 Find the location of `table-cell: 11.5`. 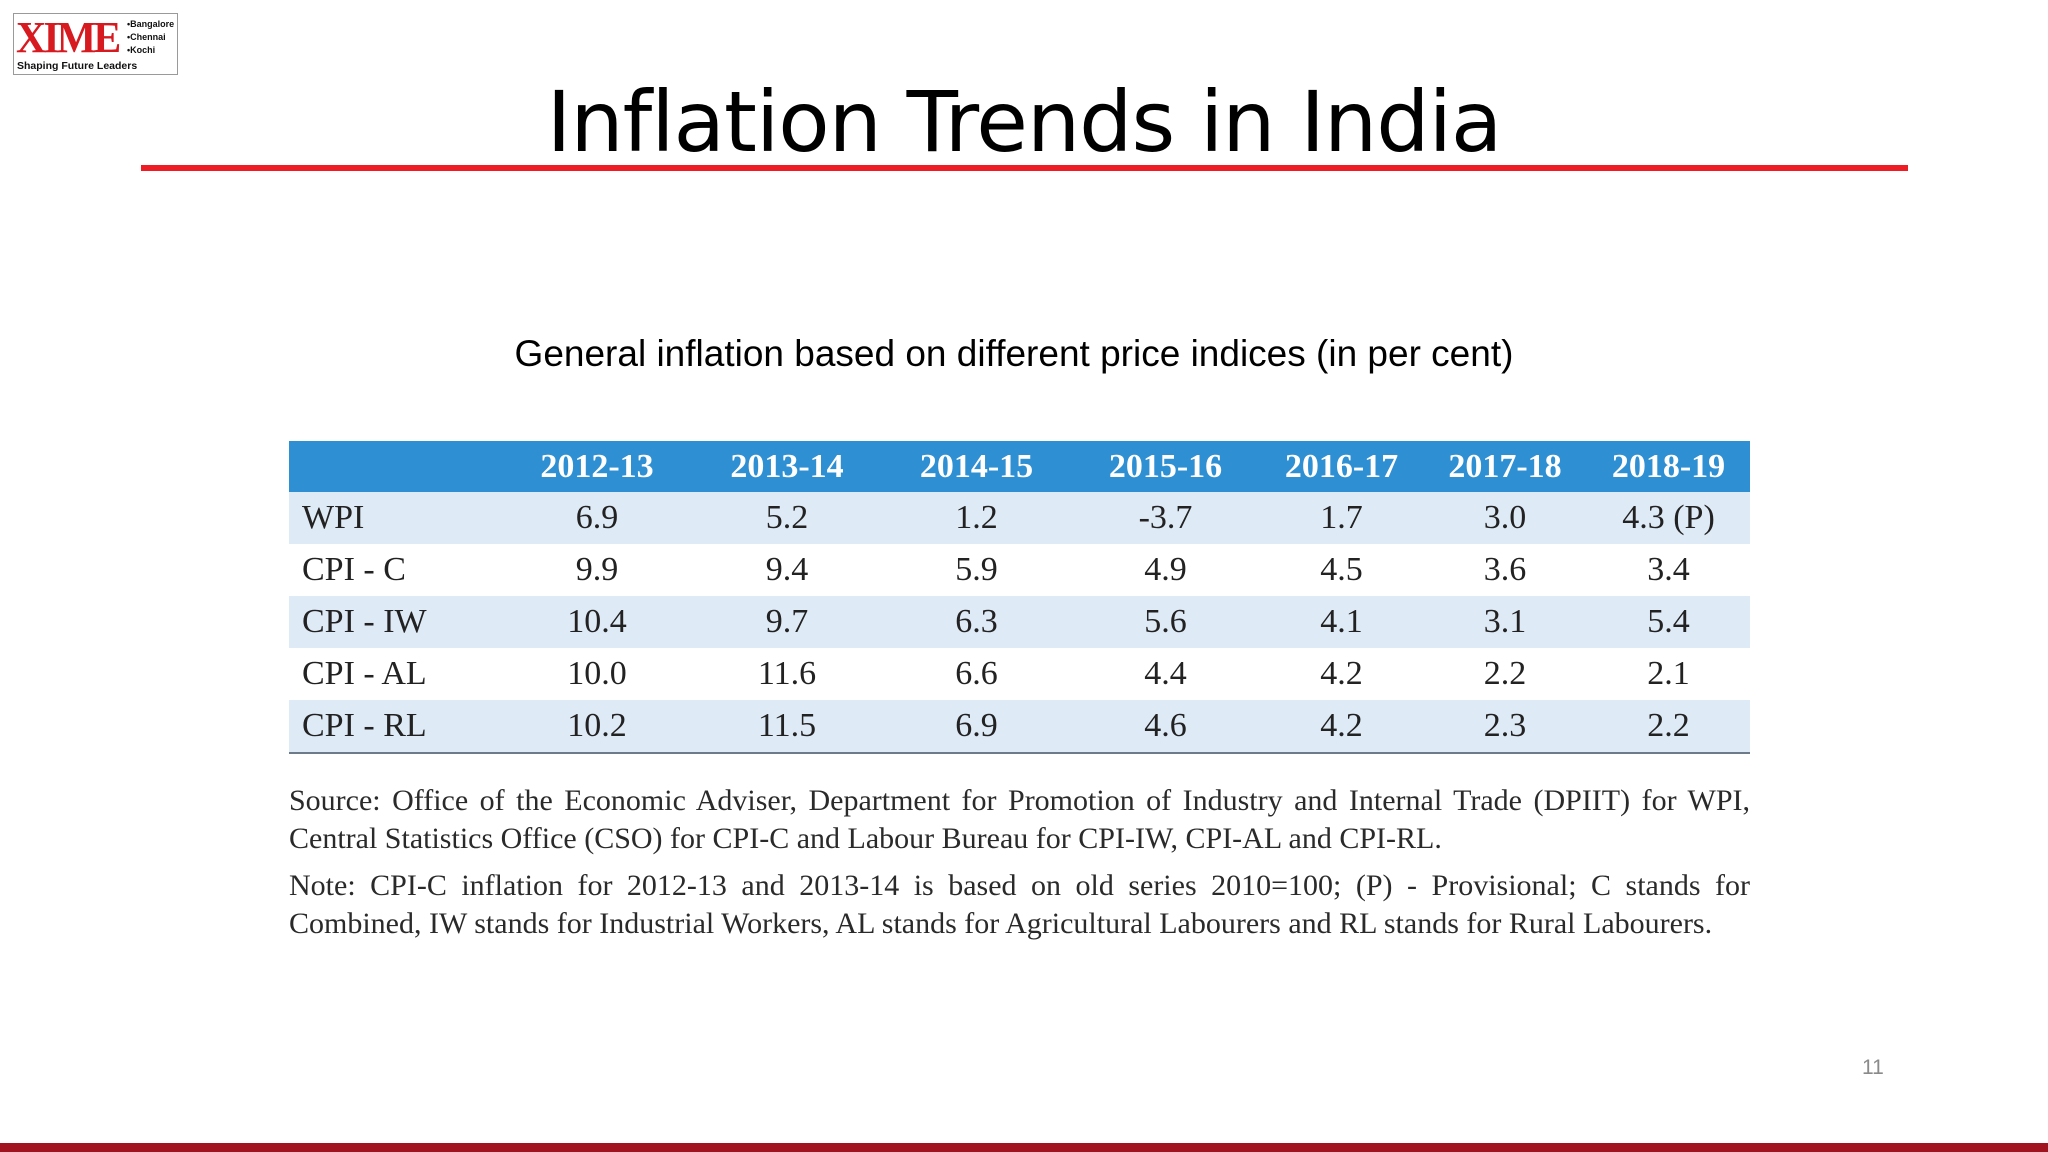

table-cell: 11.5 is located at coordinates (787, 727).